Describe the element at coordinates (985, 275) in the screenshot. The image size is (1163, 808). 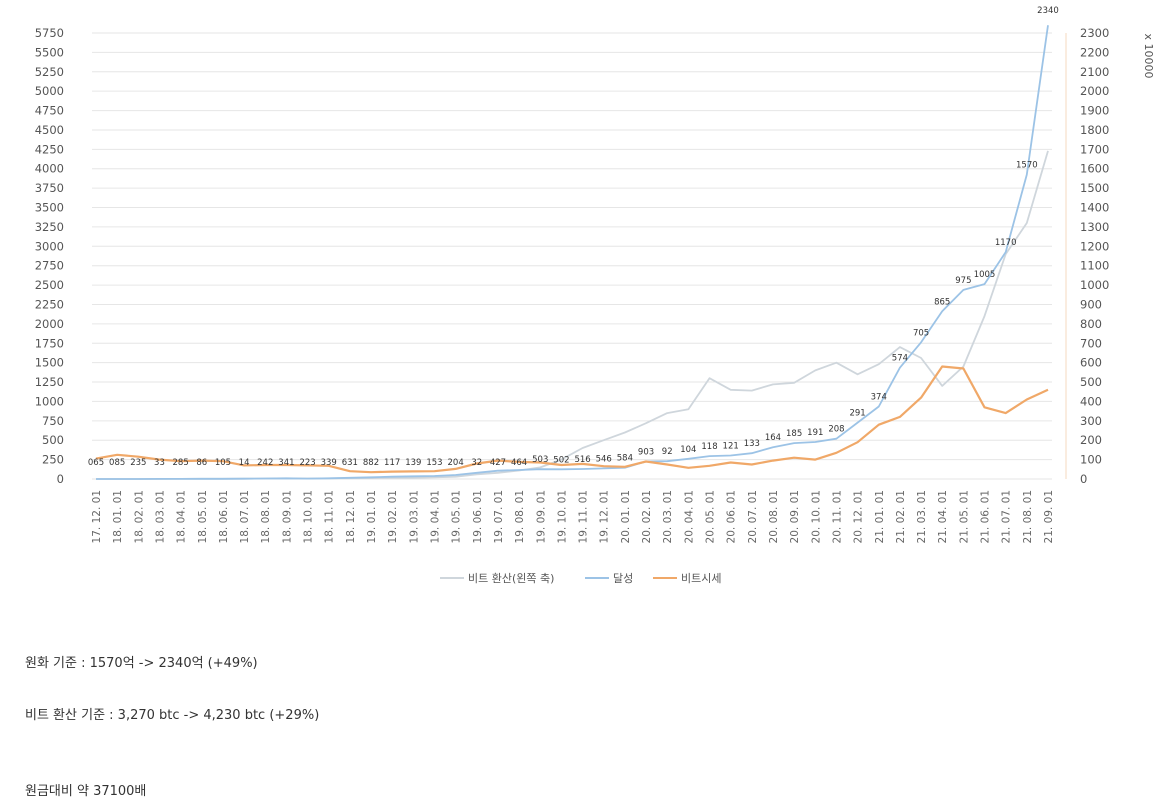
I see `data-label: 1005` at that location.